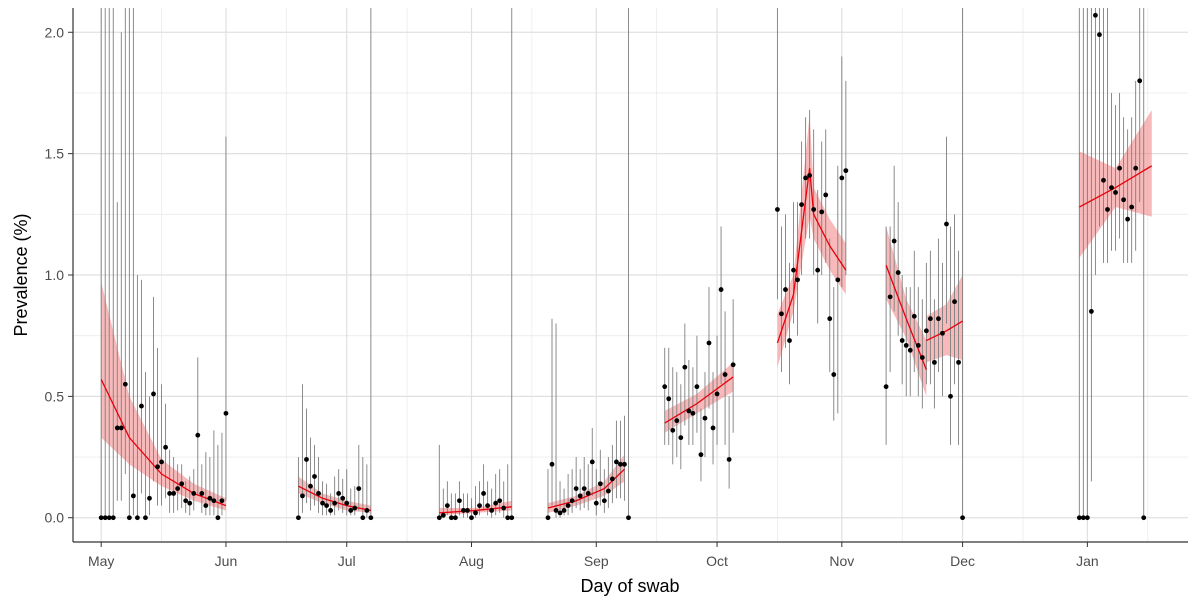 The height and width of the screenshot is (604, 1194). What do you see at coordinates (59, 275) in the screenshot?
I see `y-axis-ticks: 0.0 0.5 1.0 1.5 2.0` at bounding box center [59, 275].